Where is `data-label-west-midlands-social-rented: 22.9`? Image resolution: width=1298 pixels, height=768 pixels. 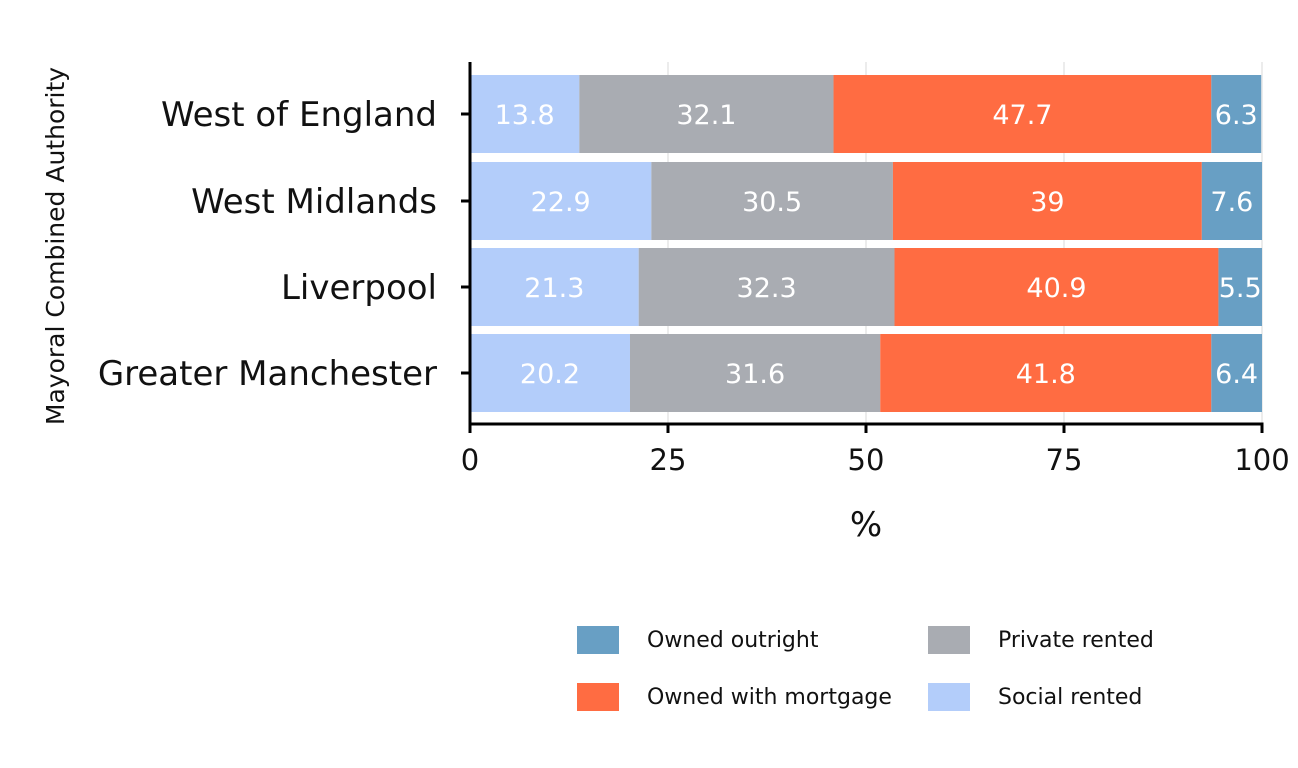
data-label-west-midlands-social-rented: 22.9 is located at coordinates (561, 202).